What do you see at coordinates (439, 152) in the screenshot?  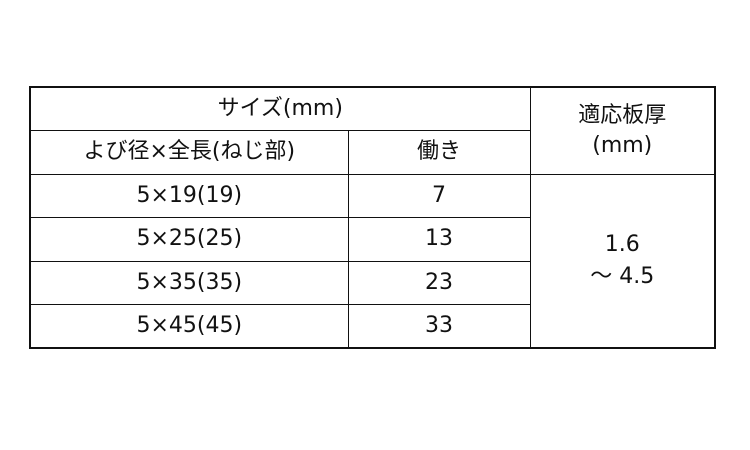 I see `effective-header: 働き` at bounding box center [439, 152].